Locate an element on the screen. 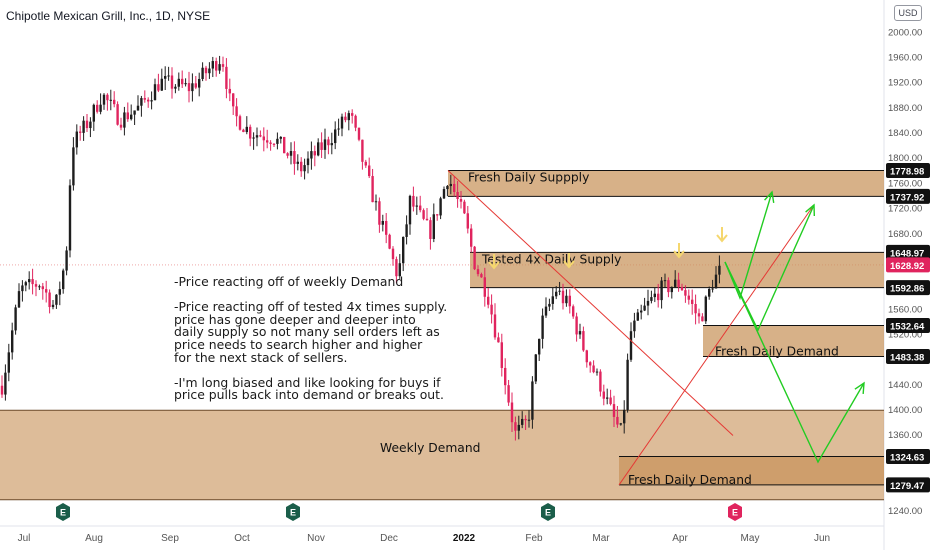  x-tick-label: Apr is located at coordinates (680, 538).